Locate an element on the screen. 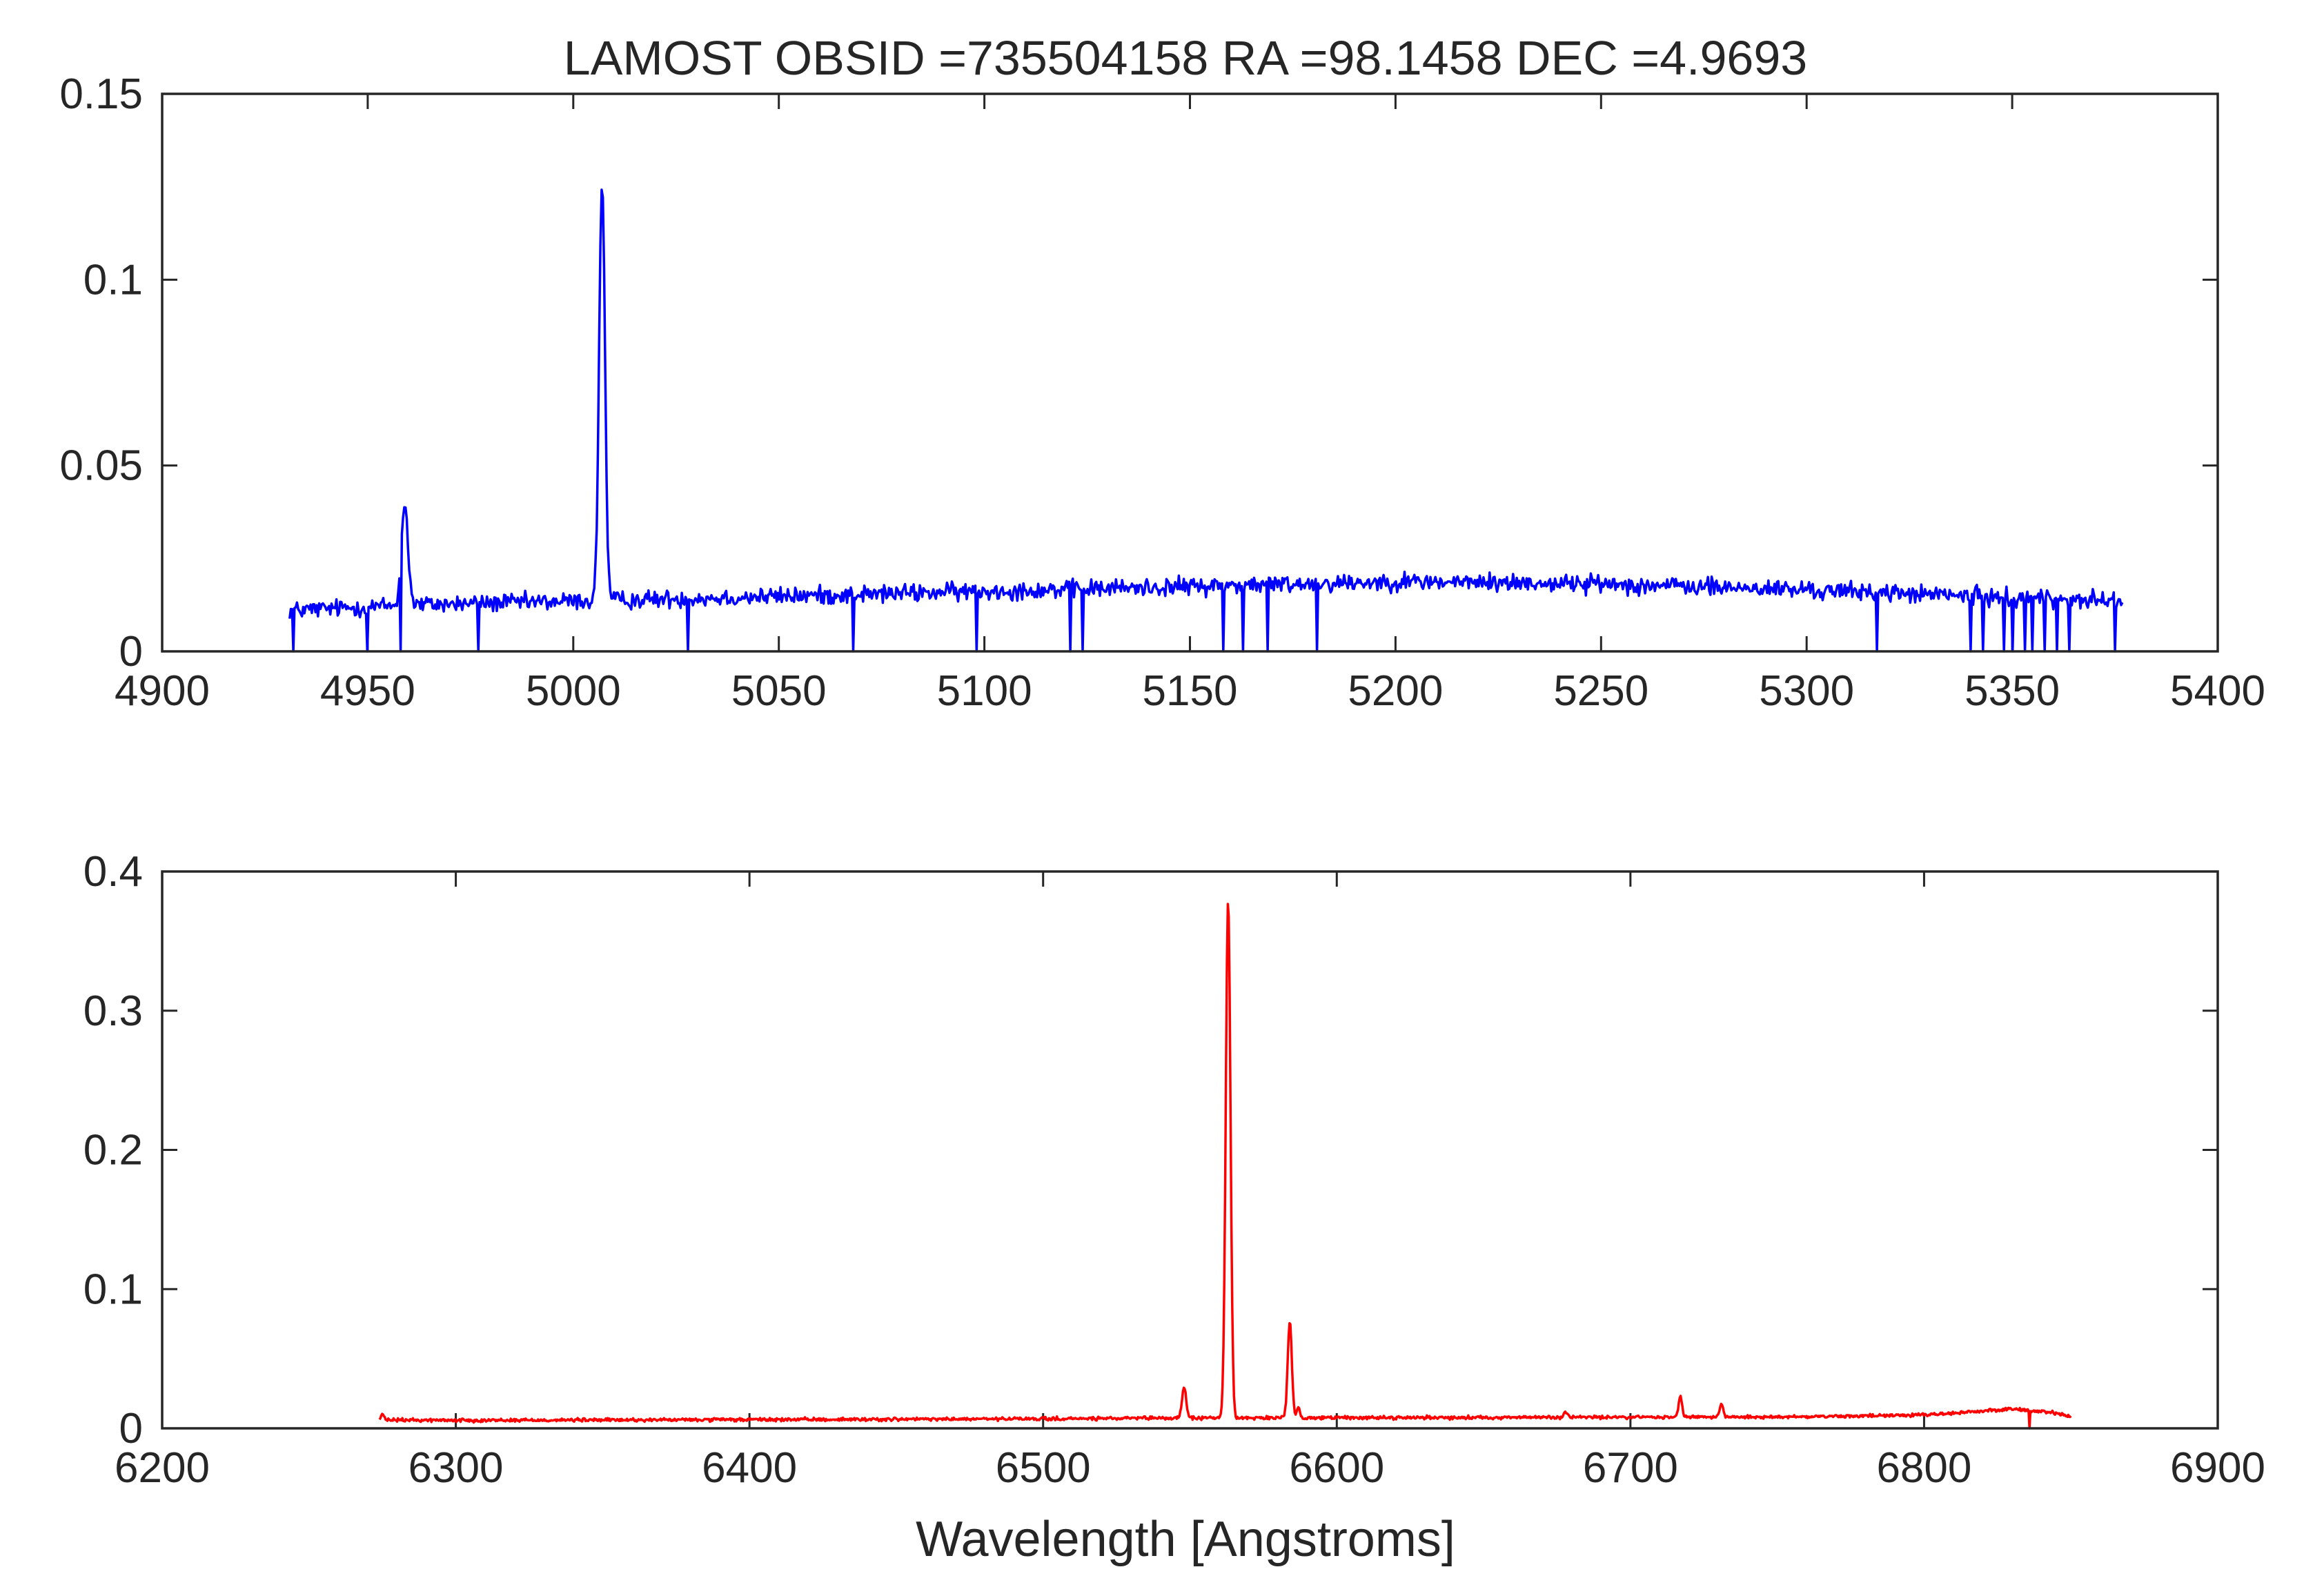  xtick-label: 5000 is located at coordinates (573, 691).